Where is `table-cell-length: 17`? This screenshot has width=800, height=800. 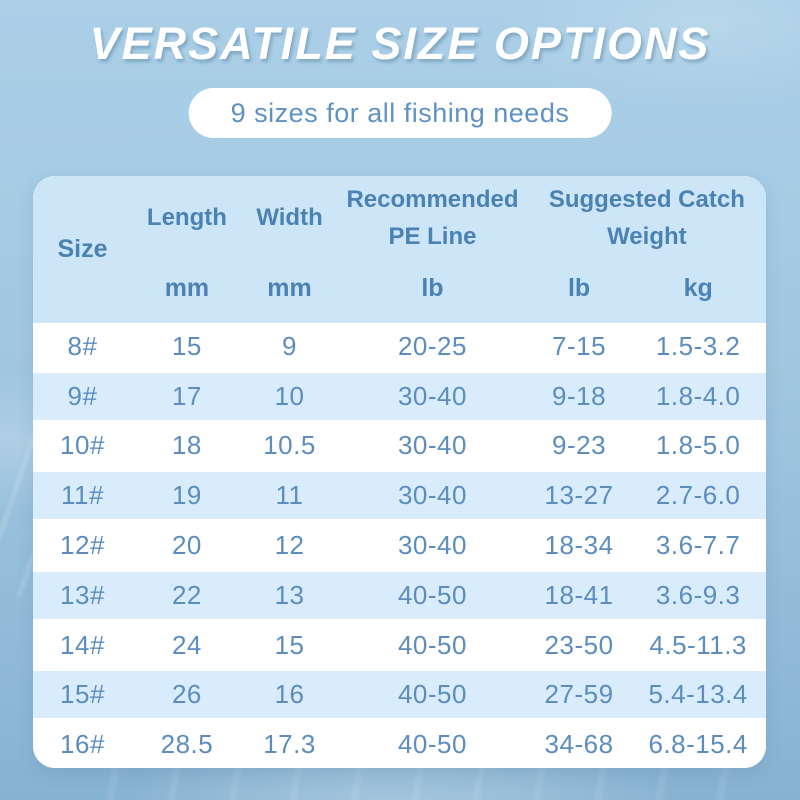 table-cell-length: 17 is located at coordinates (186, 395).